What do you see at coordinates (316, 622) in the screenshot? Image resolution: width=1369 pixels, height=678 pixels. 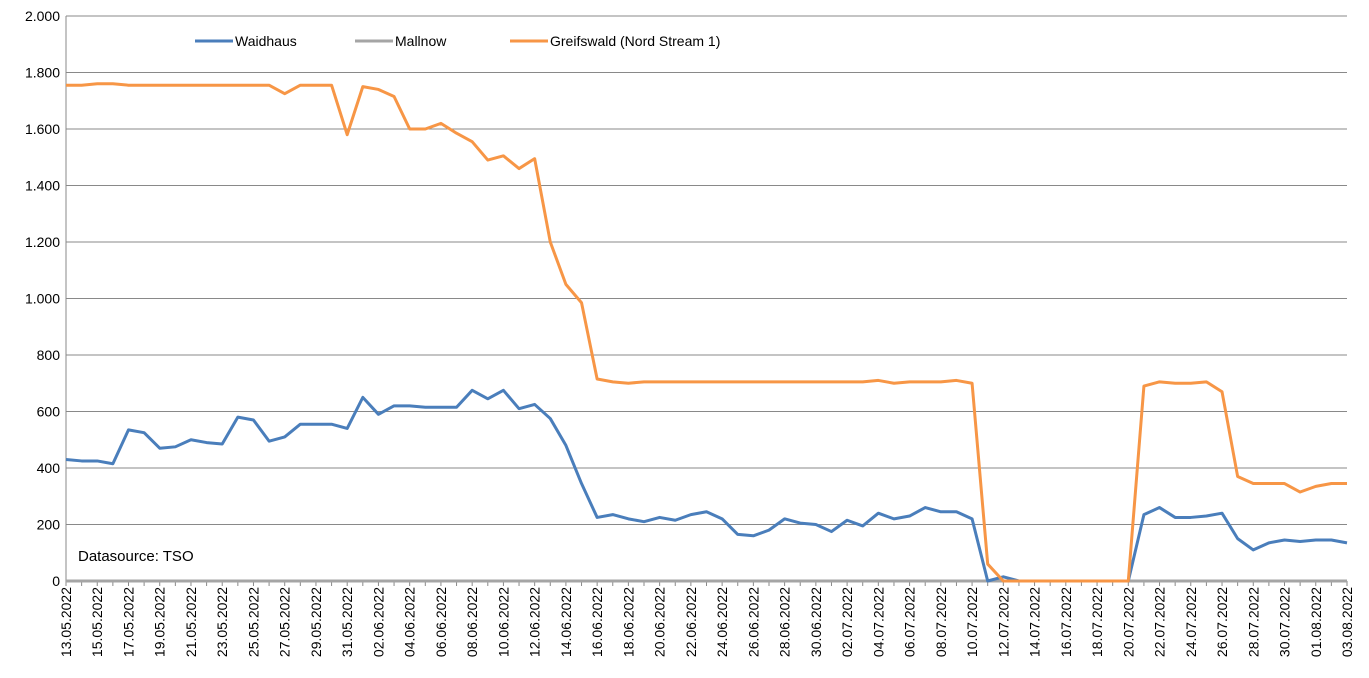 I see `x-tick-label: 29.05.2022` at bounding box center [316, 622].